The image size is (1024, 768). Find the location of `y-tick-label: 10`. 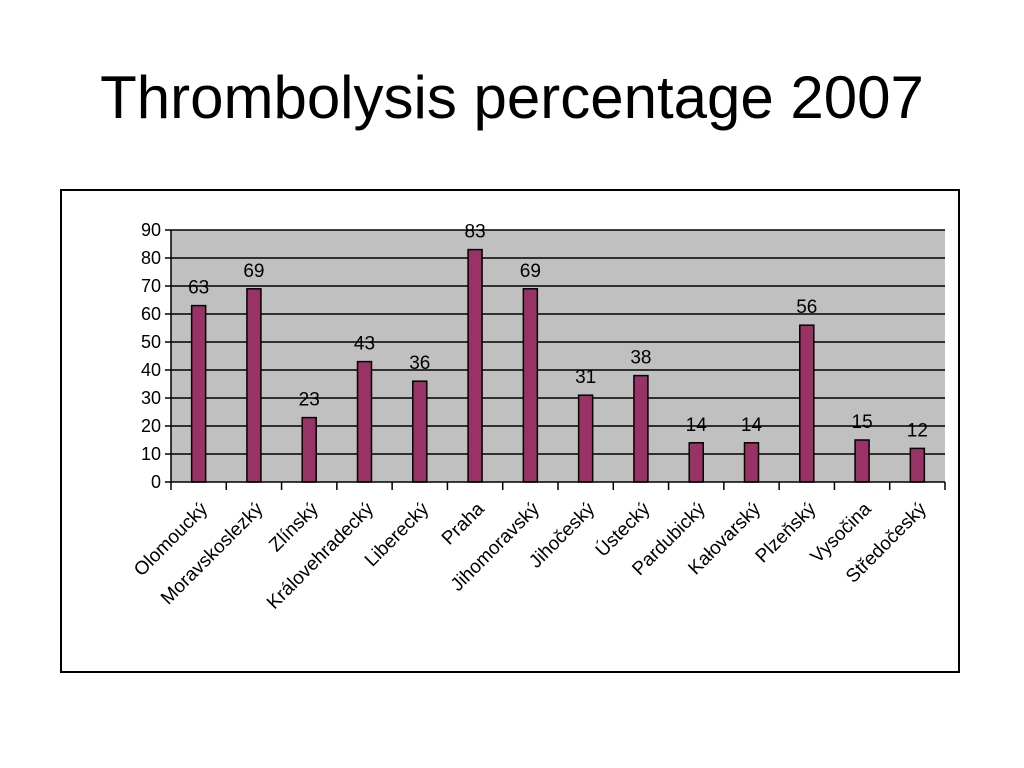

y-tick-label: 10 is located at coordinates (151, 454).